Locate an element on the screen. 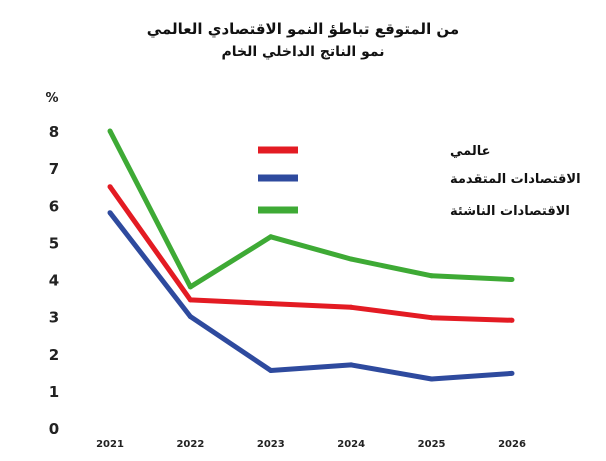 Image resolution: width=606 pixels, height=461 pixels. x-tick-label: 2021 is located at coordinates (110, 444).